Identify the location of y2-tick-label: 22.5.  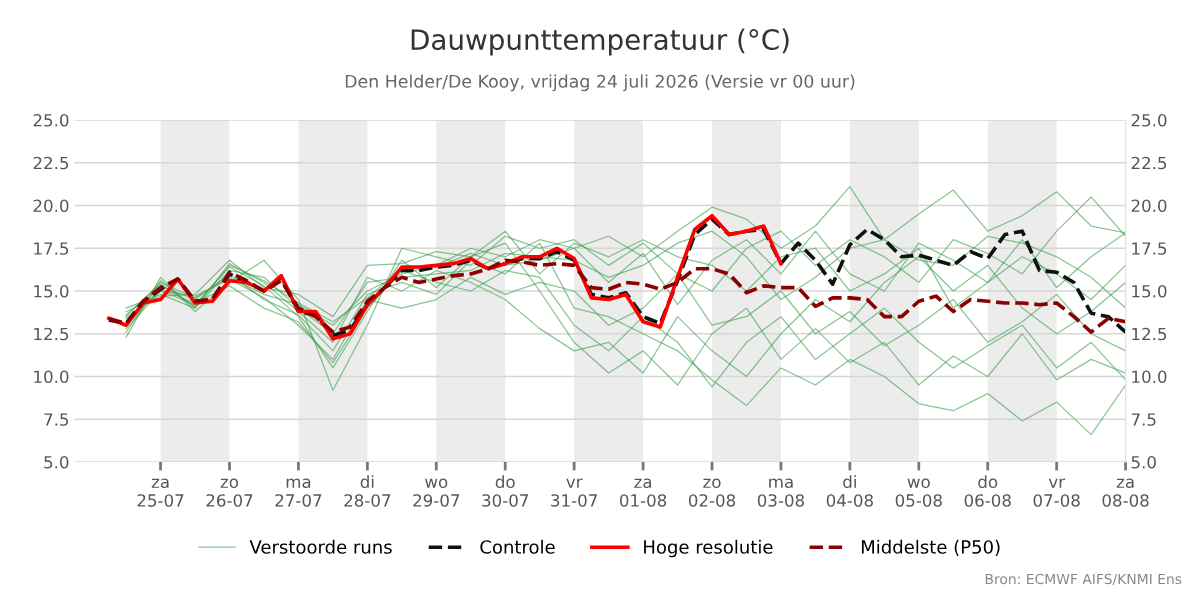
(1149, 163).